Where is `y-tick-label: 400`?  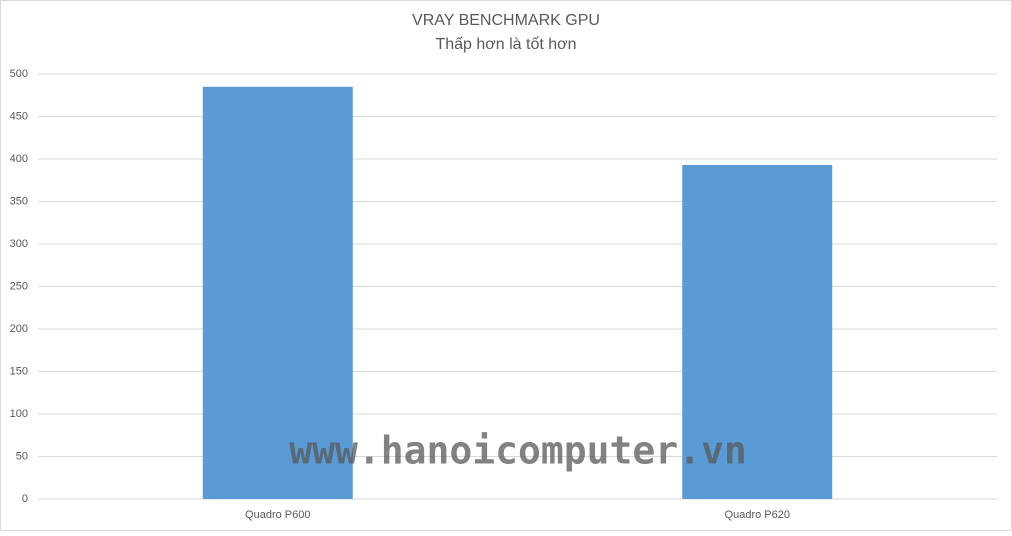
y-tick-label: 400 is located at coordinates (19, 159).